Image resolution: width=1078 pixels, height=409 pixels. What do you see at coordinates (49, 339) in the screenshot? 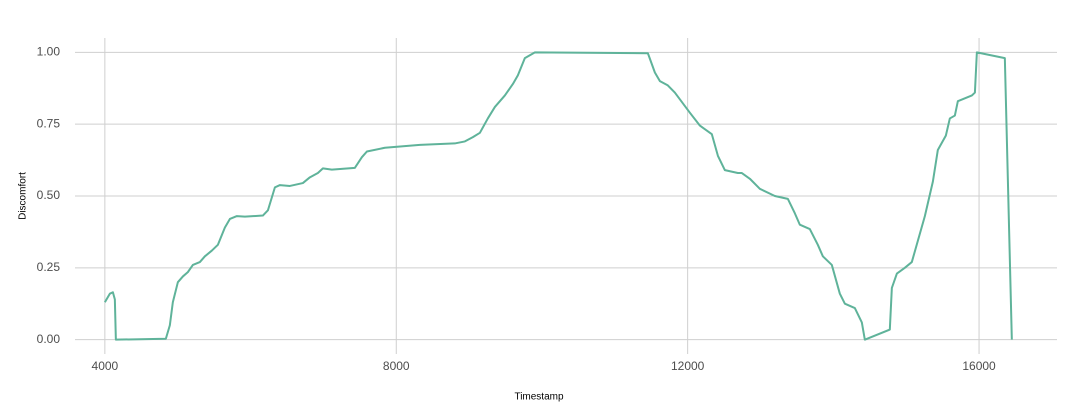
I see `y-tick-label: 0.00` at bounding box center [49, 339].